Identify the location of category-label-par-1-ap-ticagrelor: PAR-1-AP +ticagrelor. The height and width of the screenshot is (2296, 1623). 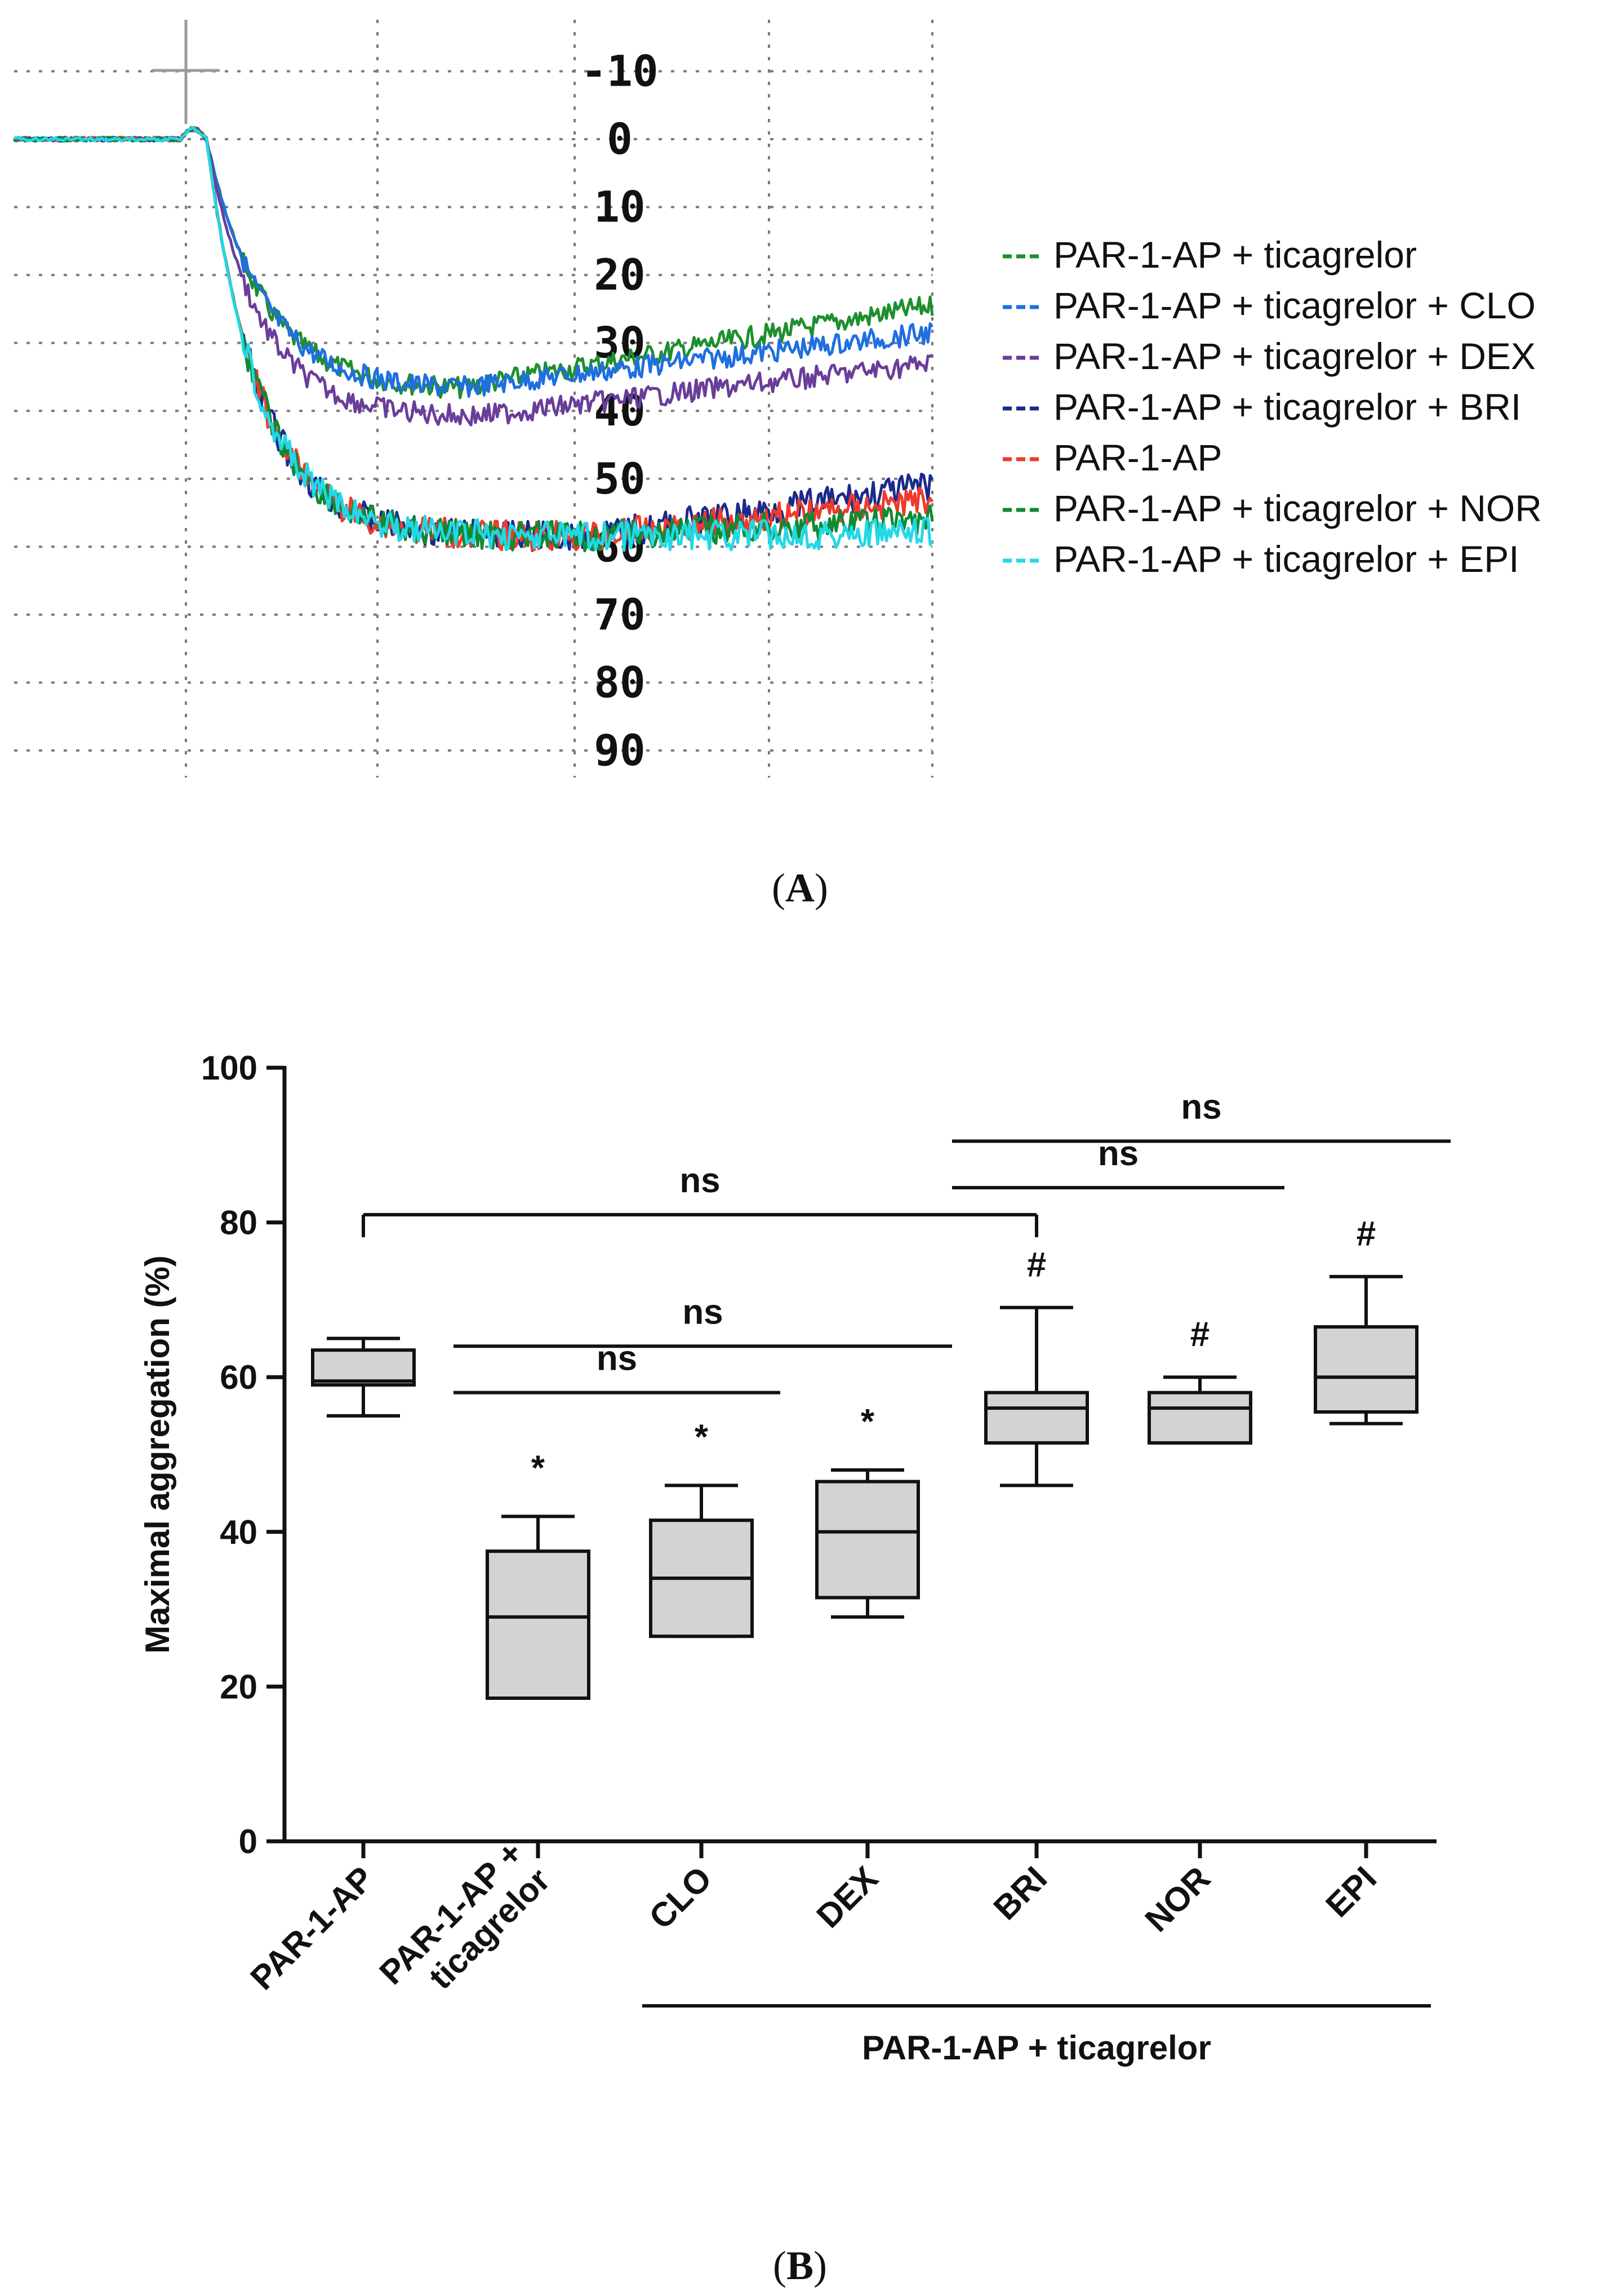
(464, 1926).